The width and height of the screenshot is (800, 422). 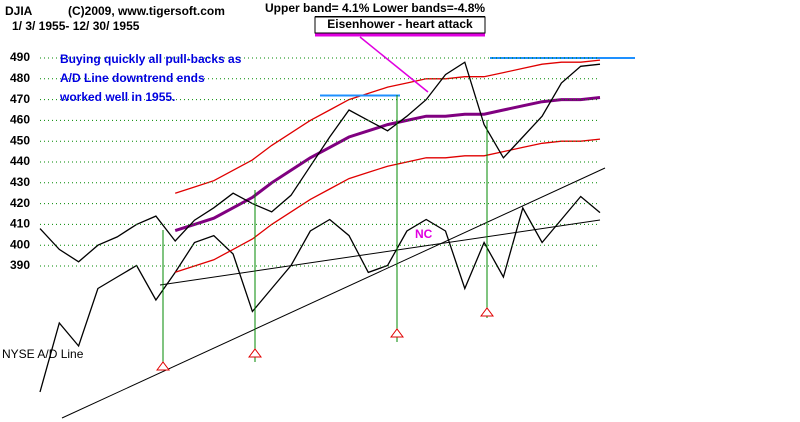 What do you see at coordinates (146, 11) in the screenshot?
I see `copyright: (C)2009, www.tigersoft.com` at bounding box center [146, 11].